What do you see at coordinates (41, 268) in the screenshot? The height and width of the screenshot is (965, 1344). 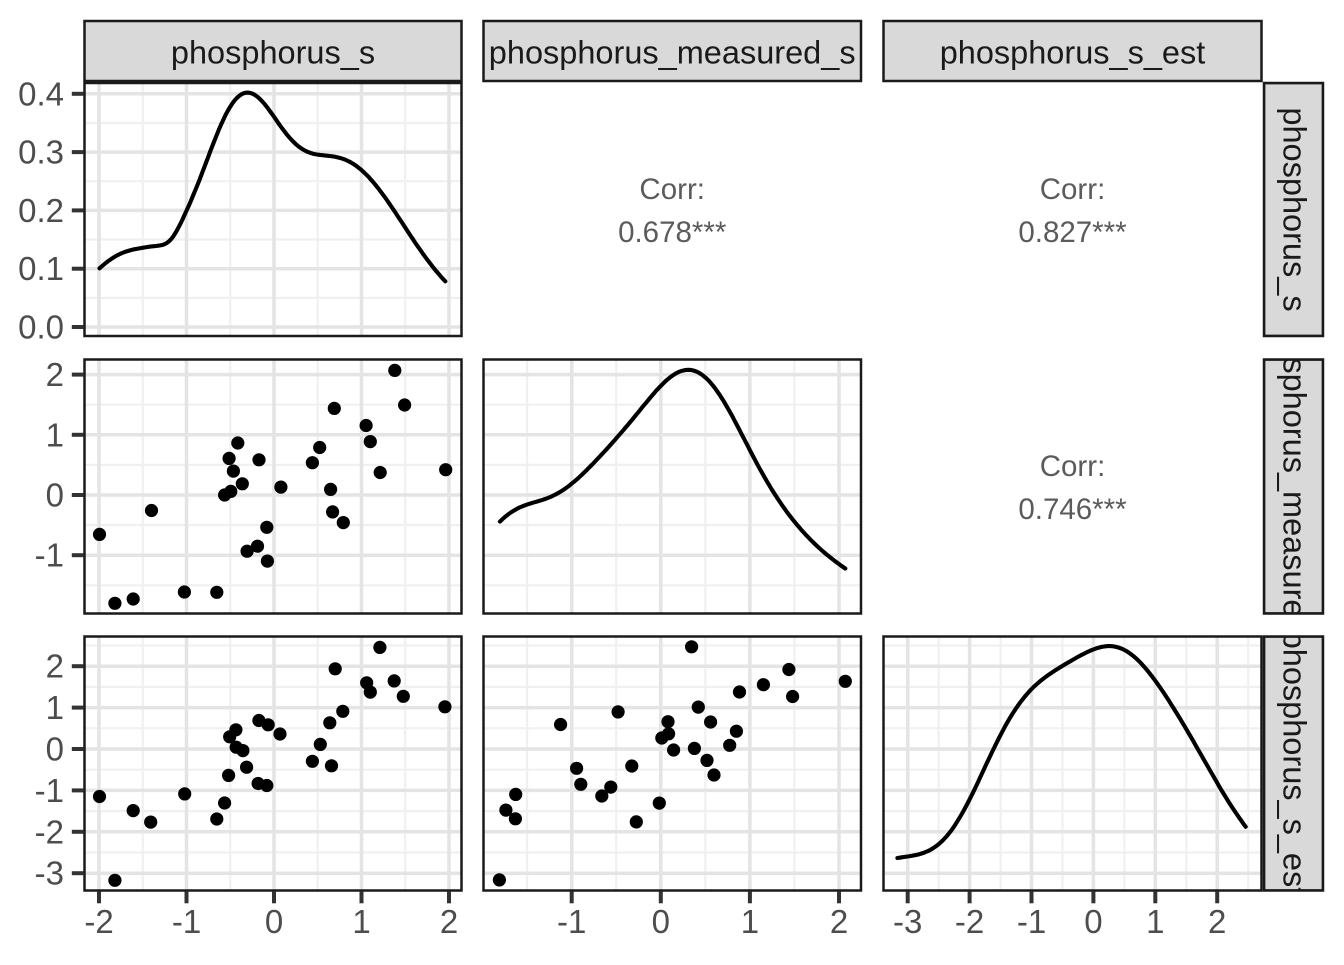 I see `svg-text: 0.1` at bounding box center [41, 268].